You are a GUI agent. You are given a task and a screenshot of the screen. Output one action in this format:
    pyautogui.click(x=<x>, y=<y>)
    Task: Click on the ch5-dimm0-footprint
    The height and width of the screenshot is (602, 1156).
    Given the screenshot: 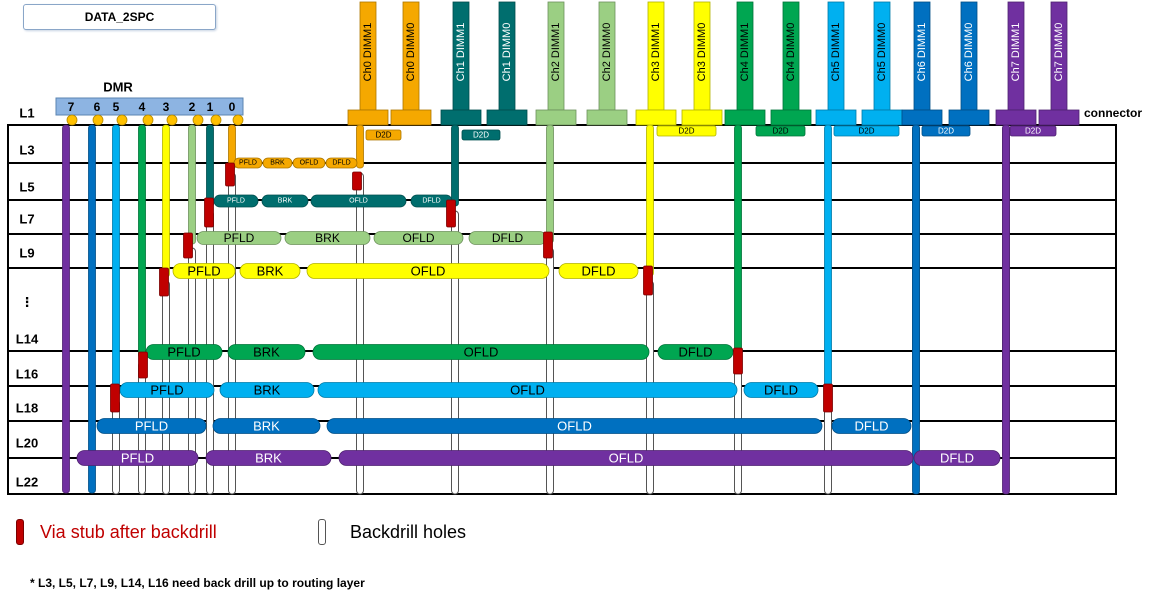 What is the action you would take?
    pyautogui.click(x=882, y=117)
    